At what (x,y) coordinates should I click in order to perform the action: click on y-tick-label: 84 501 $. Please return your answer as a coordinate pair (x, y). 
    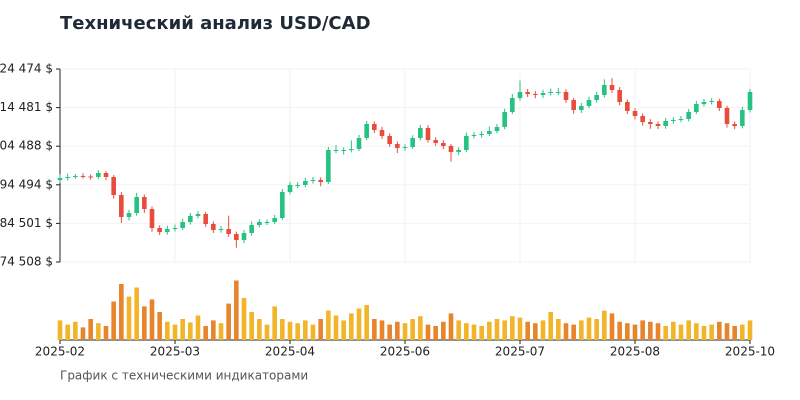
    Looking at the image, I should click on (26, 223).